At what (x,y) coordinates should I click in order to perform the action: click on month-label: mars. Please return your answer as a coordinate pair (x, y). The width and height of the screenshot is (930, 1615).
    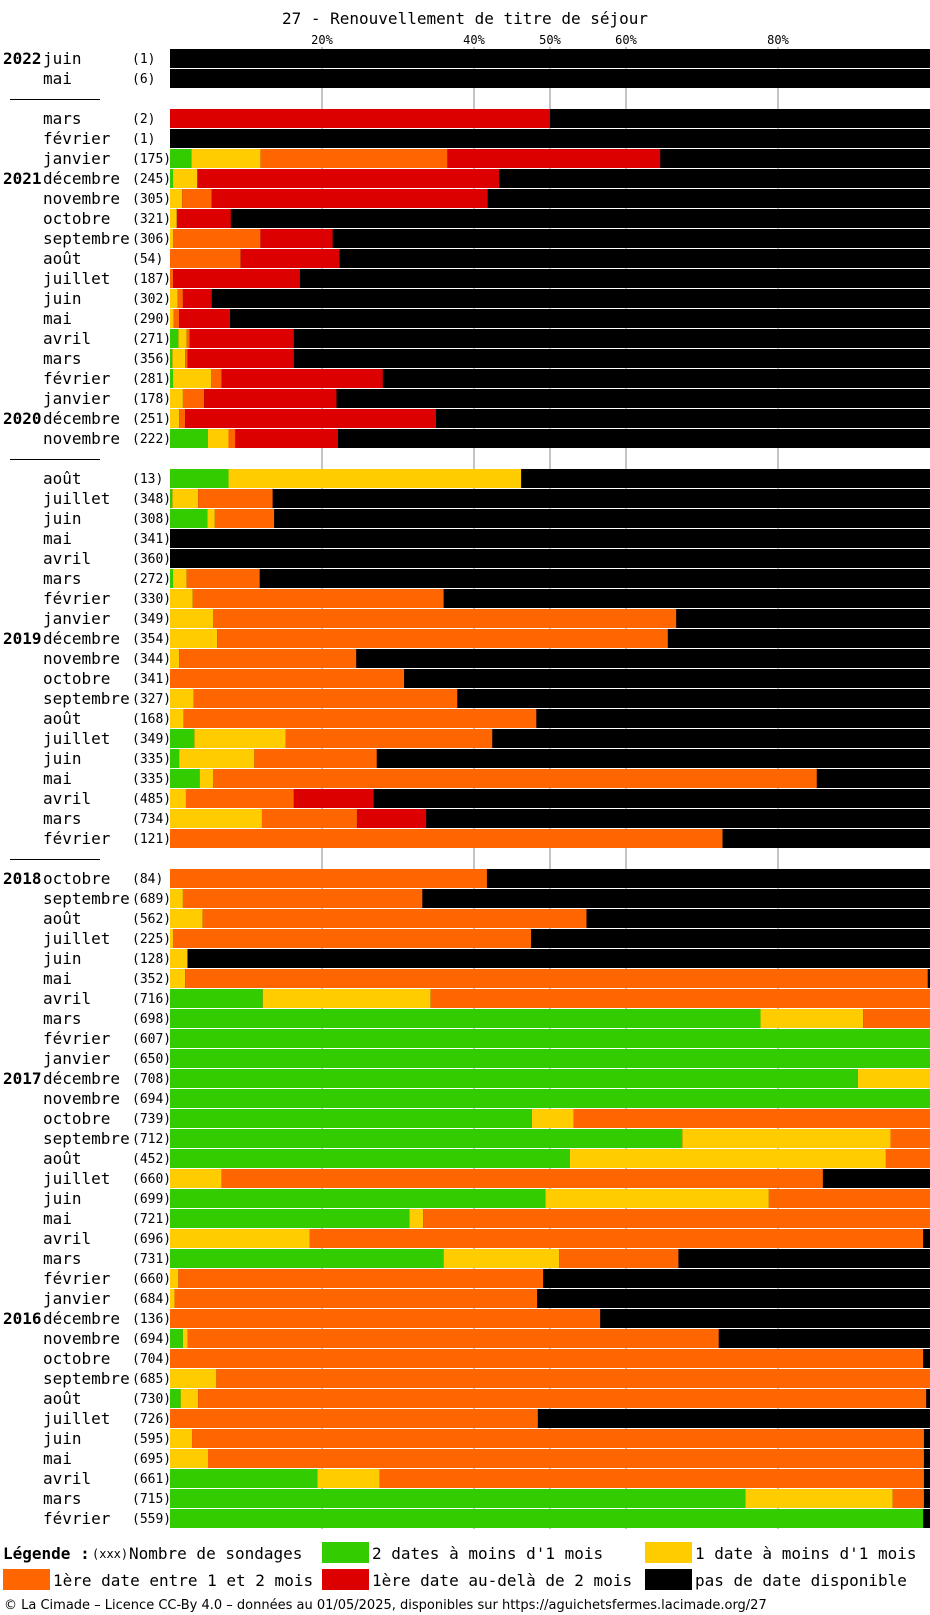
    Looking at the image, I should click on (62, 578).